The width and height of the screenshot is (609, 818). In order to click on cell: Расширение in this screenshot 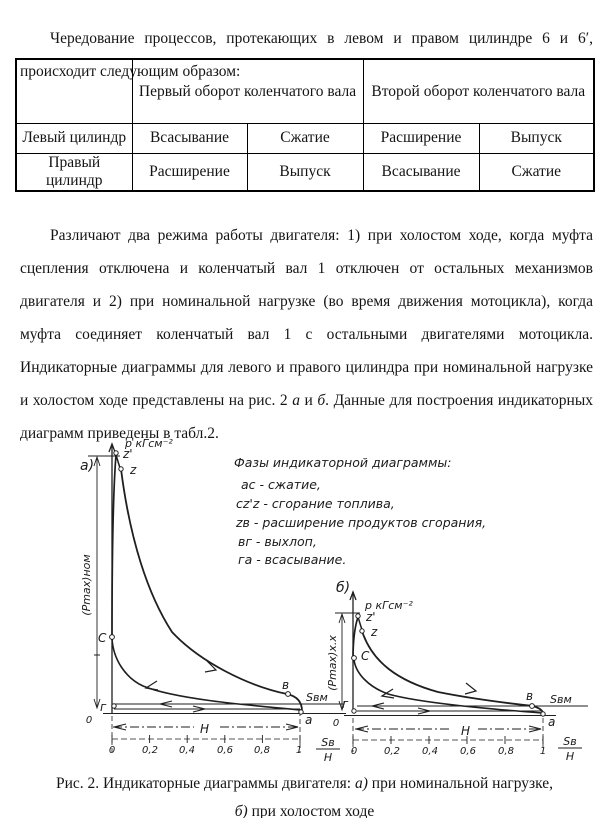, I will do `click(189, 171)`.